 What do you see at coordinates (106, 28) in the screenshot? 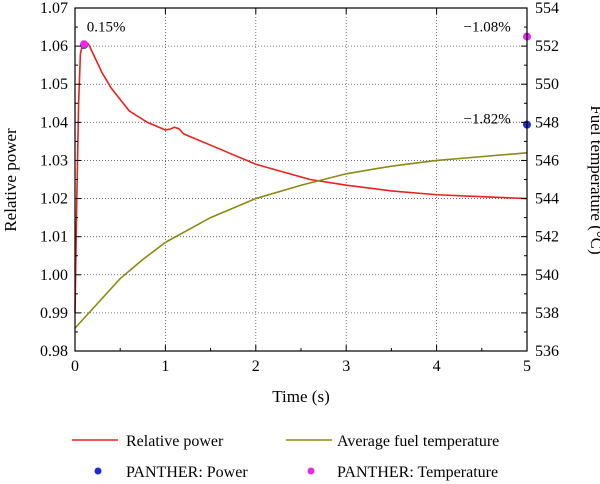
I see `annotation-label: 0.15%` at bounding box center [106, 28].